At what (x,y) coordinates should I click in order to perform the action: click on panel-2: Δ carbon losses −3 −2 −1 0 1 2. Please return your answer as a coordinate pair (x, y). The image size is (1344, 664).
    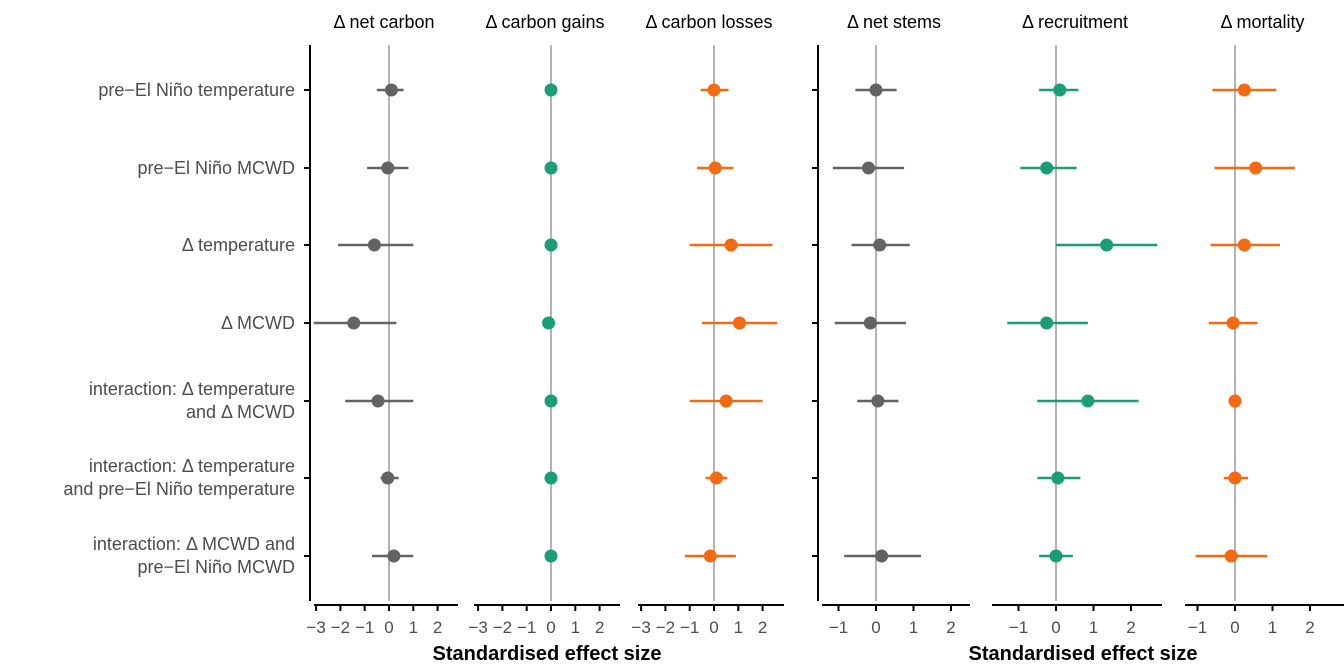
    Looking at the image, I should click on (707, 324).